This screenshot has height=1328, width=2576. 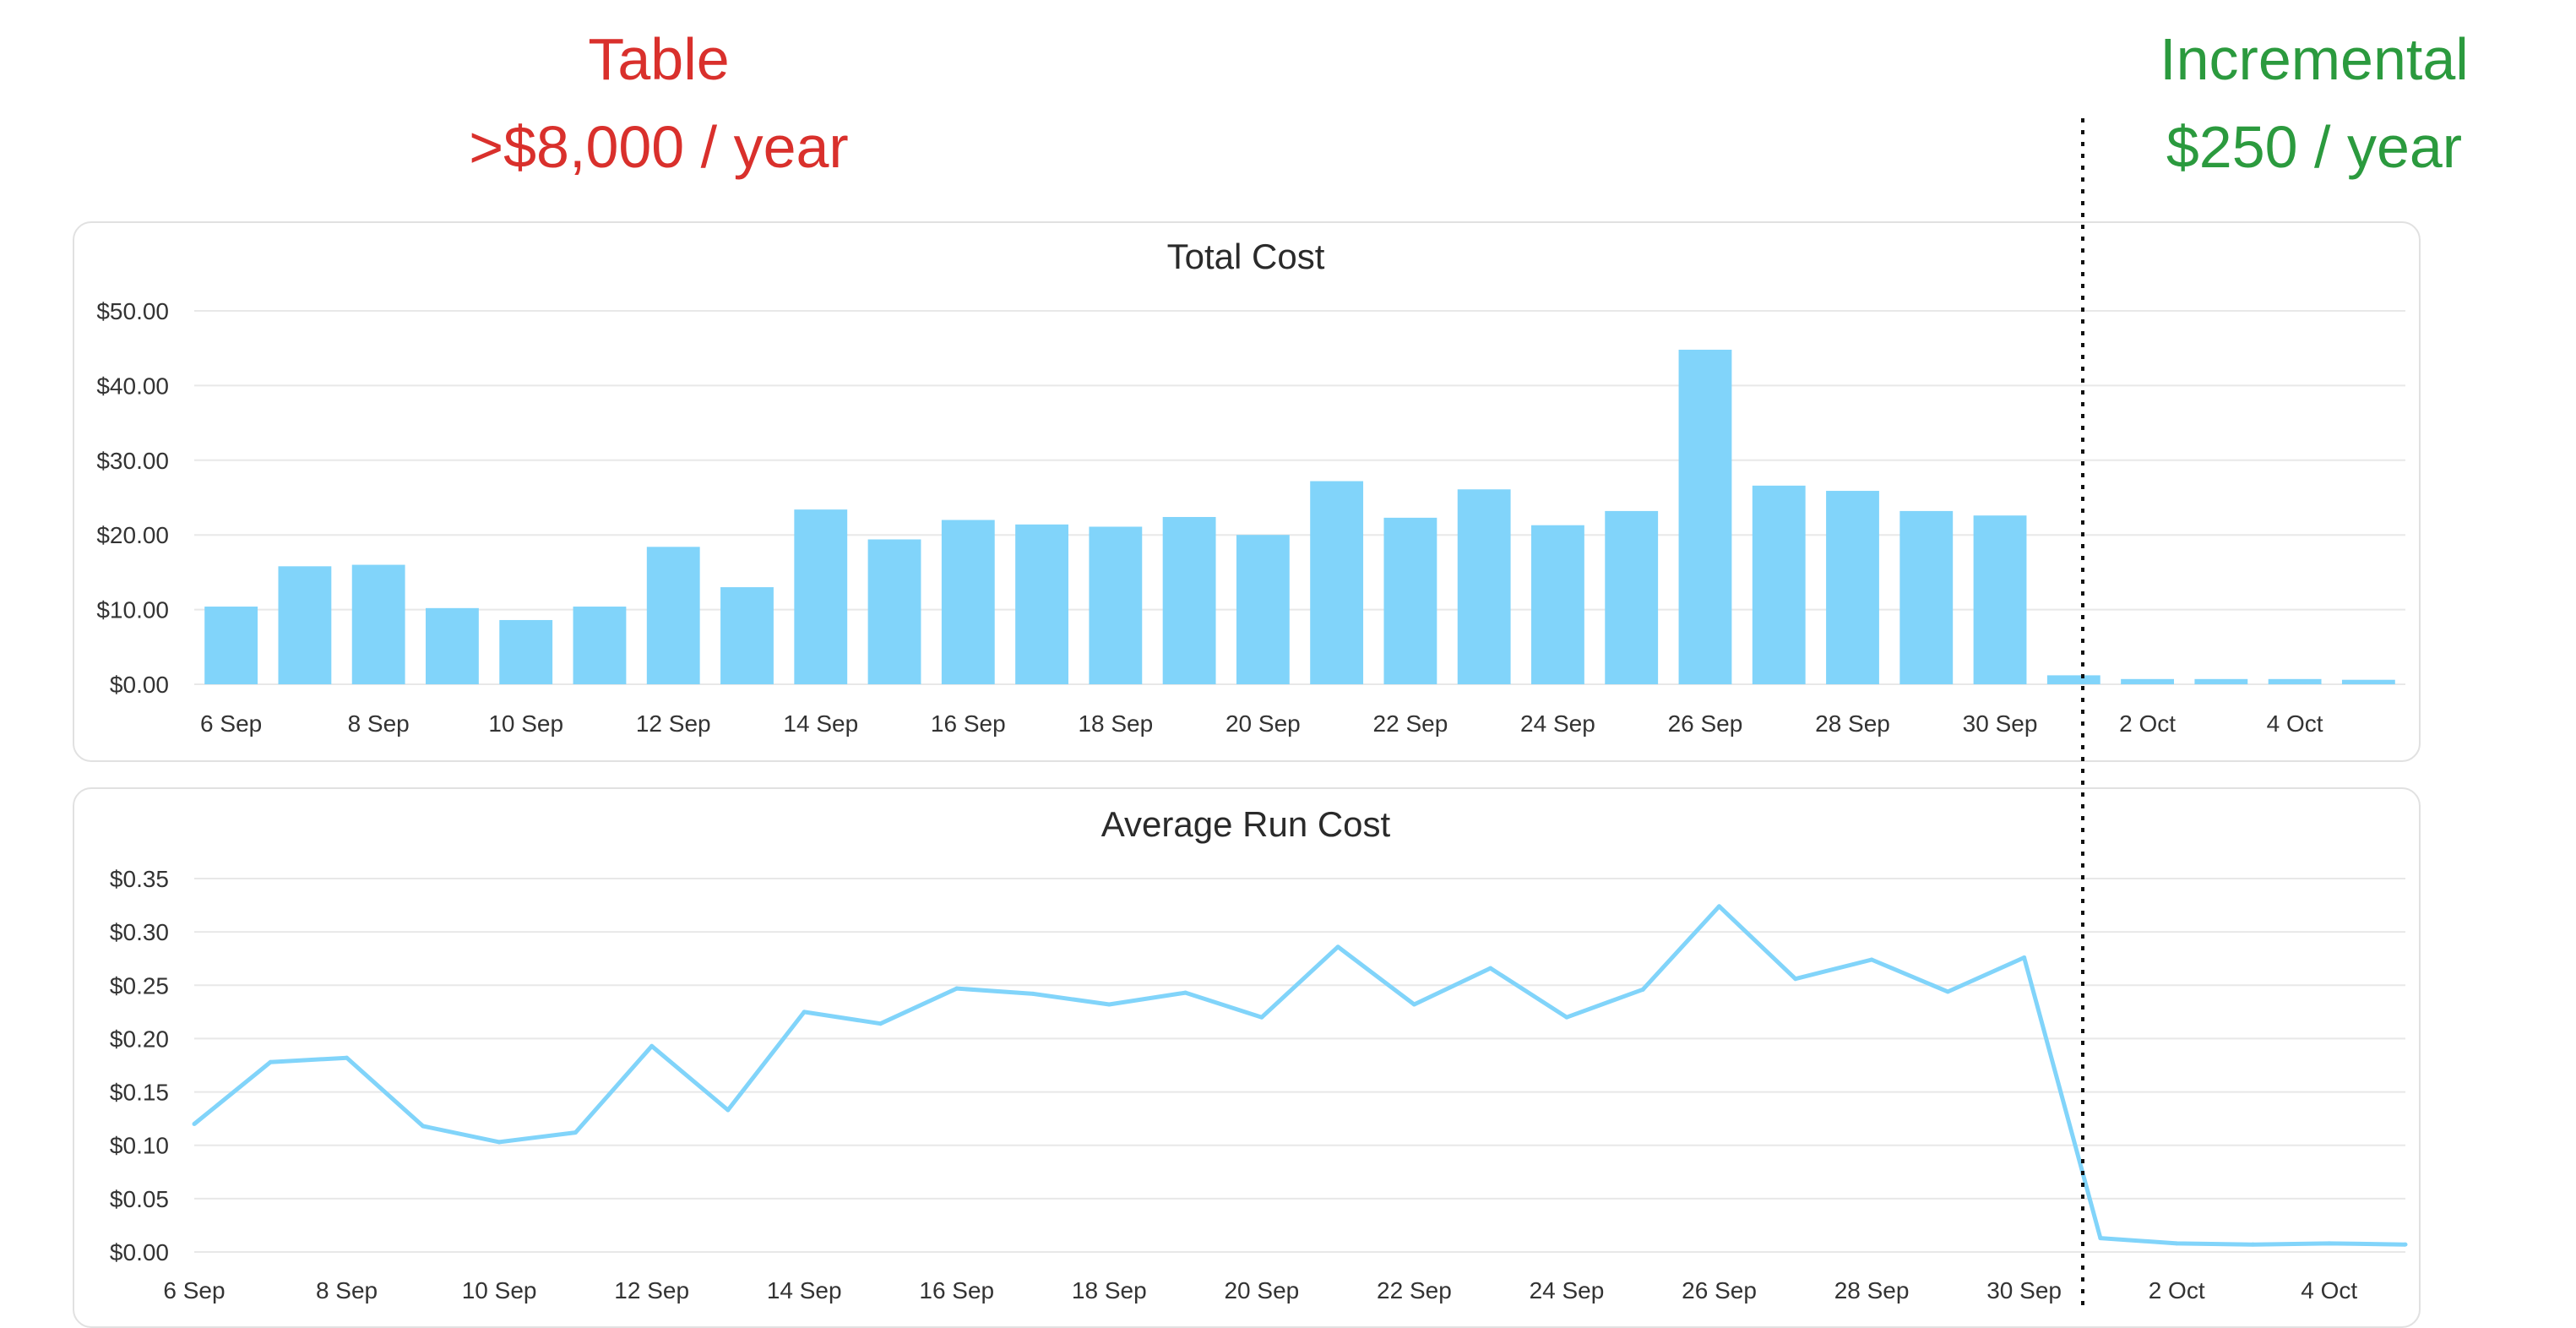 What do you see at coordinates (820, 723) in the screenshot?
I see `total-cost-x-tick-label: 14 Sep` at bounding box center [820, 723].